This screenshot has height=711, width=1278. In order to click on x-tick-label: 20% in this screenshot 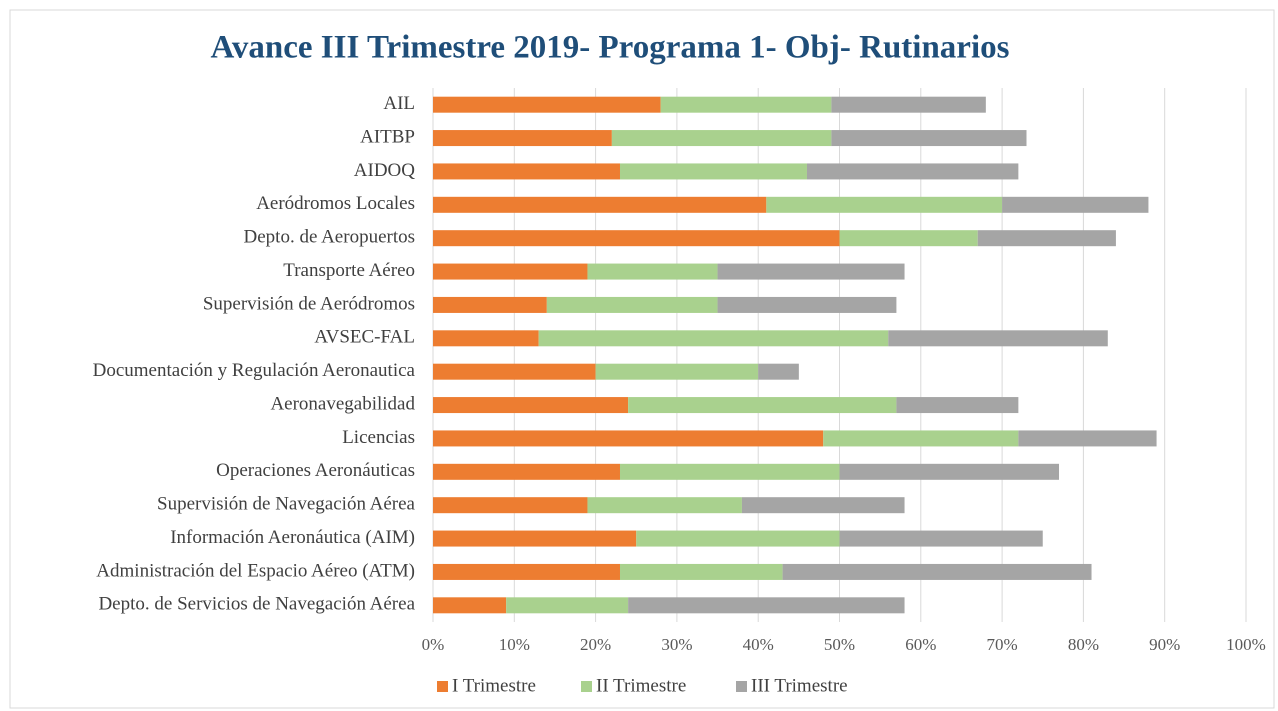, I will do `click(595, 644)`.